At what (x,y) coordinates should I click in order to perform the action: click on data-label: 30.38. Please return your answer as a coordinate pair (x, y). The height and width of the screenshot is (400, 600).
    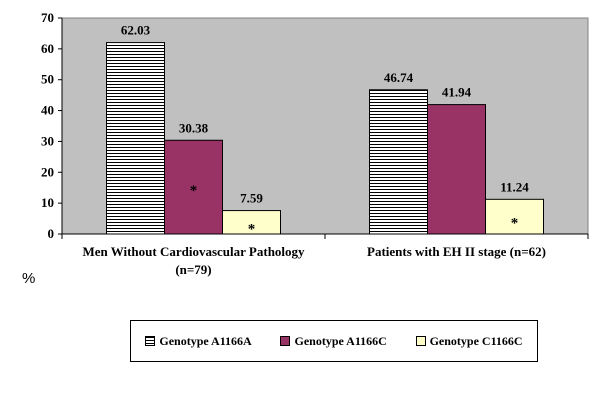
    Looking at the image, I should click on (194, 127).